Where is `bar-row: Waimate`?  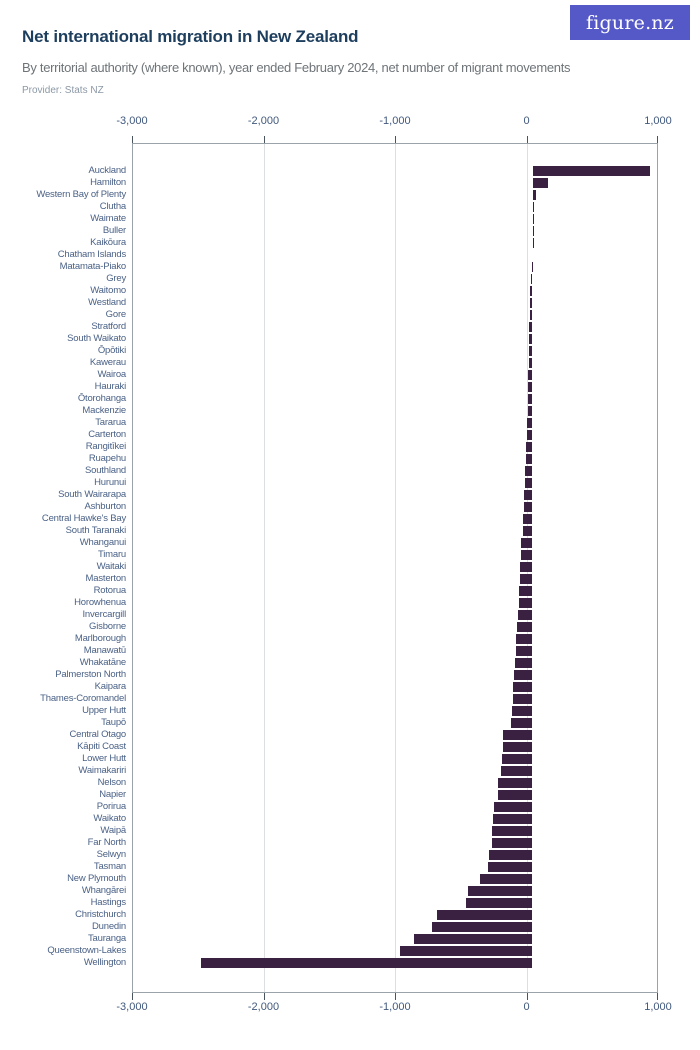 bar-row: Waimate is located at coordinates (350, 219).